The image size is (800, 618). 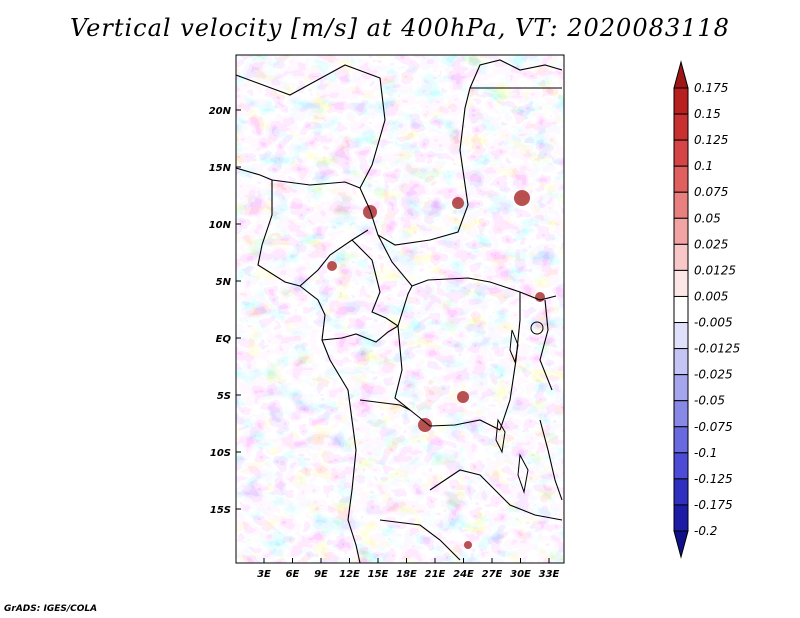 What do you see at coordinates (549, 574) in the screenshot?
I see `lon-tick-label: 33E` at bounding box center [549, 574].